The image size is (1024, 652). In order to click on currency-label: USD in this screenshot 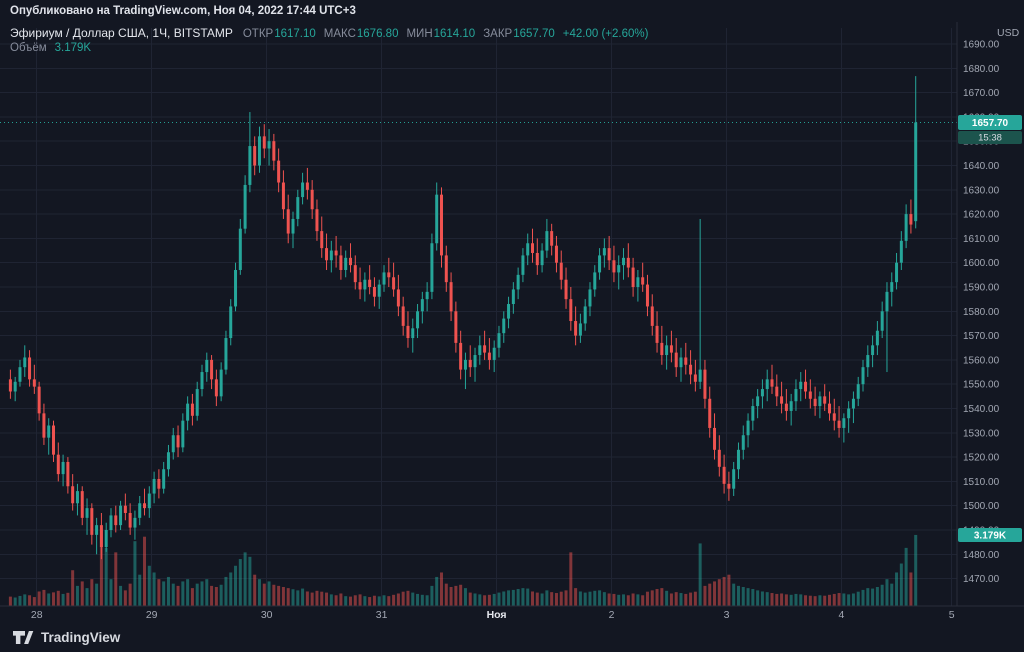, I will do `click(1008, 33)`.